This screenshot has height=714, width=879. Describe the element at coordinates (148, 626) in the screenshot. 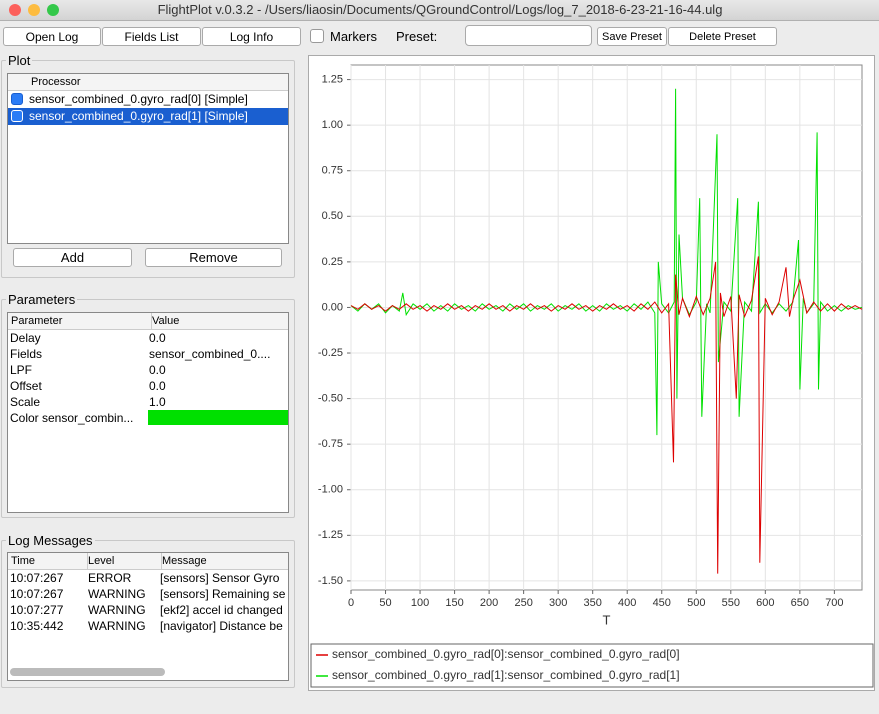

I see `log-row: 10:35:442 WARNING [navigator] Distance be` at that location.